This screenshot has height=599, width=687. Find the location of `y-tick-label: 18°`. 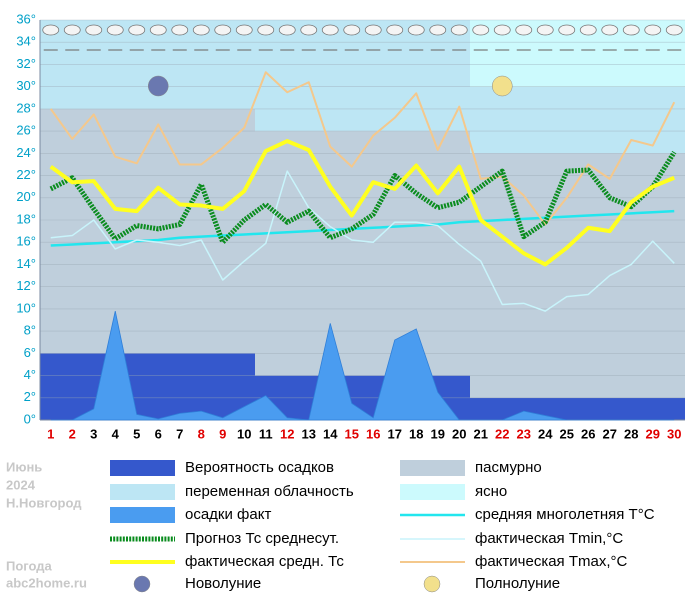

y-tick-label: 18° is located at coordinates (26, 218).